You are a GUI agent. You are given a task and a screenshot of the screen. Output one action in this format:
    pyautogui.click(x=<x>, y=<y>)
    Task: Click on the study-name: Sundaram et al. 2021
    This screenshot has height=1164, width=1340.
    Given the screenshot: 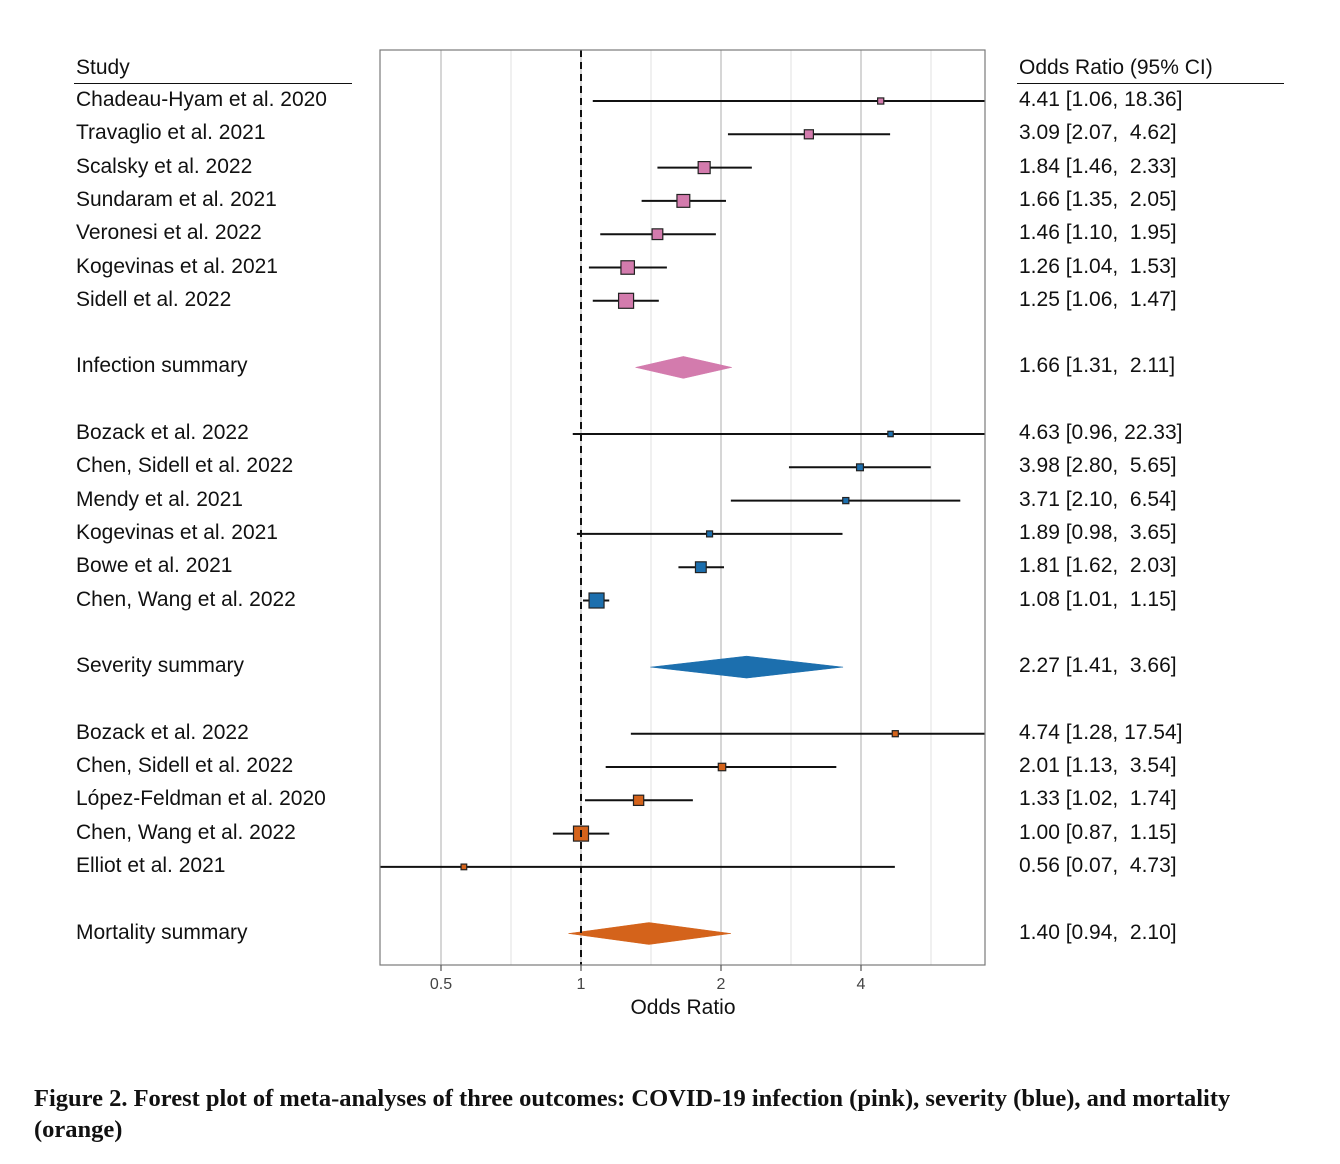 What is the action you would take?
    pyautogui.click(x=176, y=199)
    